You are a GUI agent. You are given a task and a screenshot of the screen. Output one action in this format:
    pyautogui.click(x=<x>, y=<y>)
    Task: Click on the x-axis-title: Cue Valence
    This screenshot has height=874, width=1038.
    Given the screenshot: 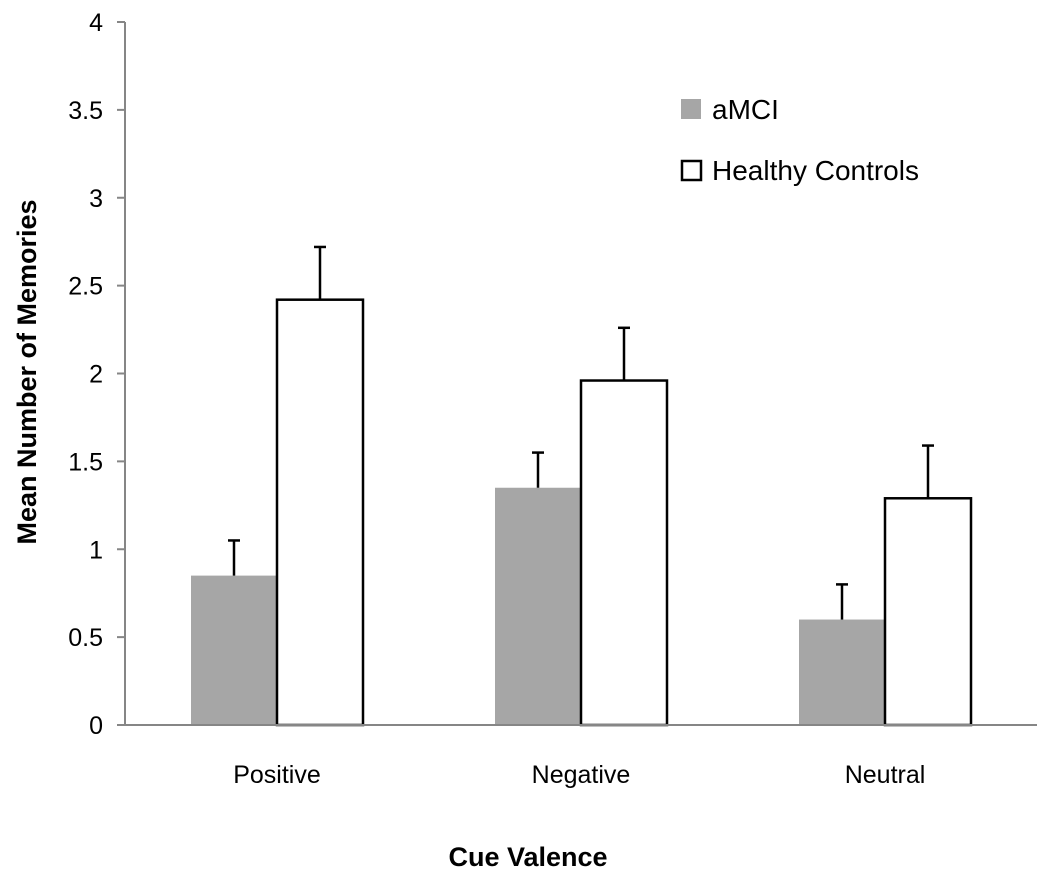 What is the action you would take?
    pyautogui.click(x=527, y=857)
    